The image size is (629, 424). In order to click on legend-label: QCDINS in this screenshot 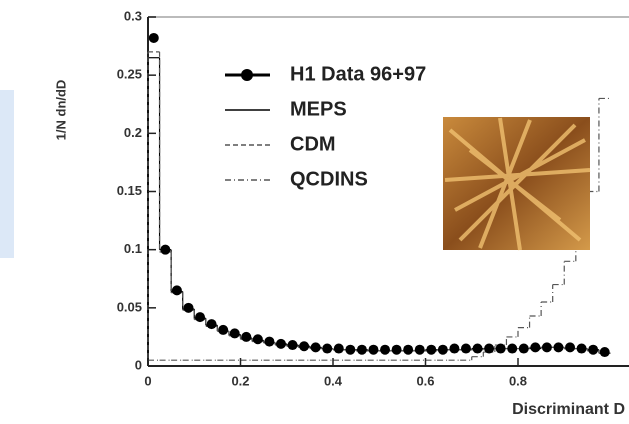, I will do `click(329, 179)`.